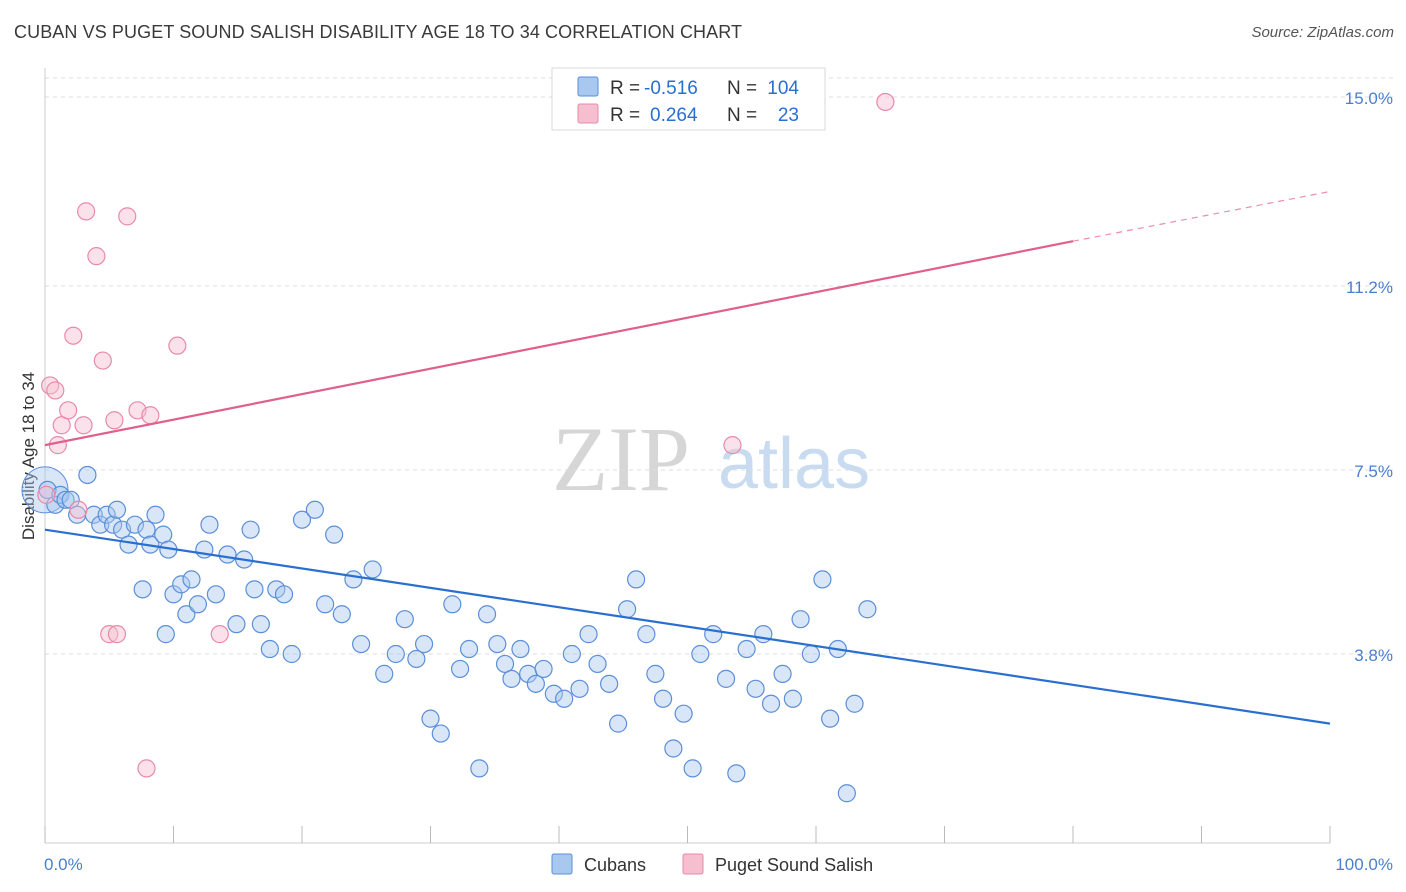  I want to click on source-credit: Source: ZipAtlas.com, so click(1322, 32).